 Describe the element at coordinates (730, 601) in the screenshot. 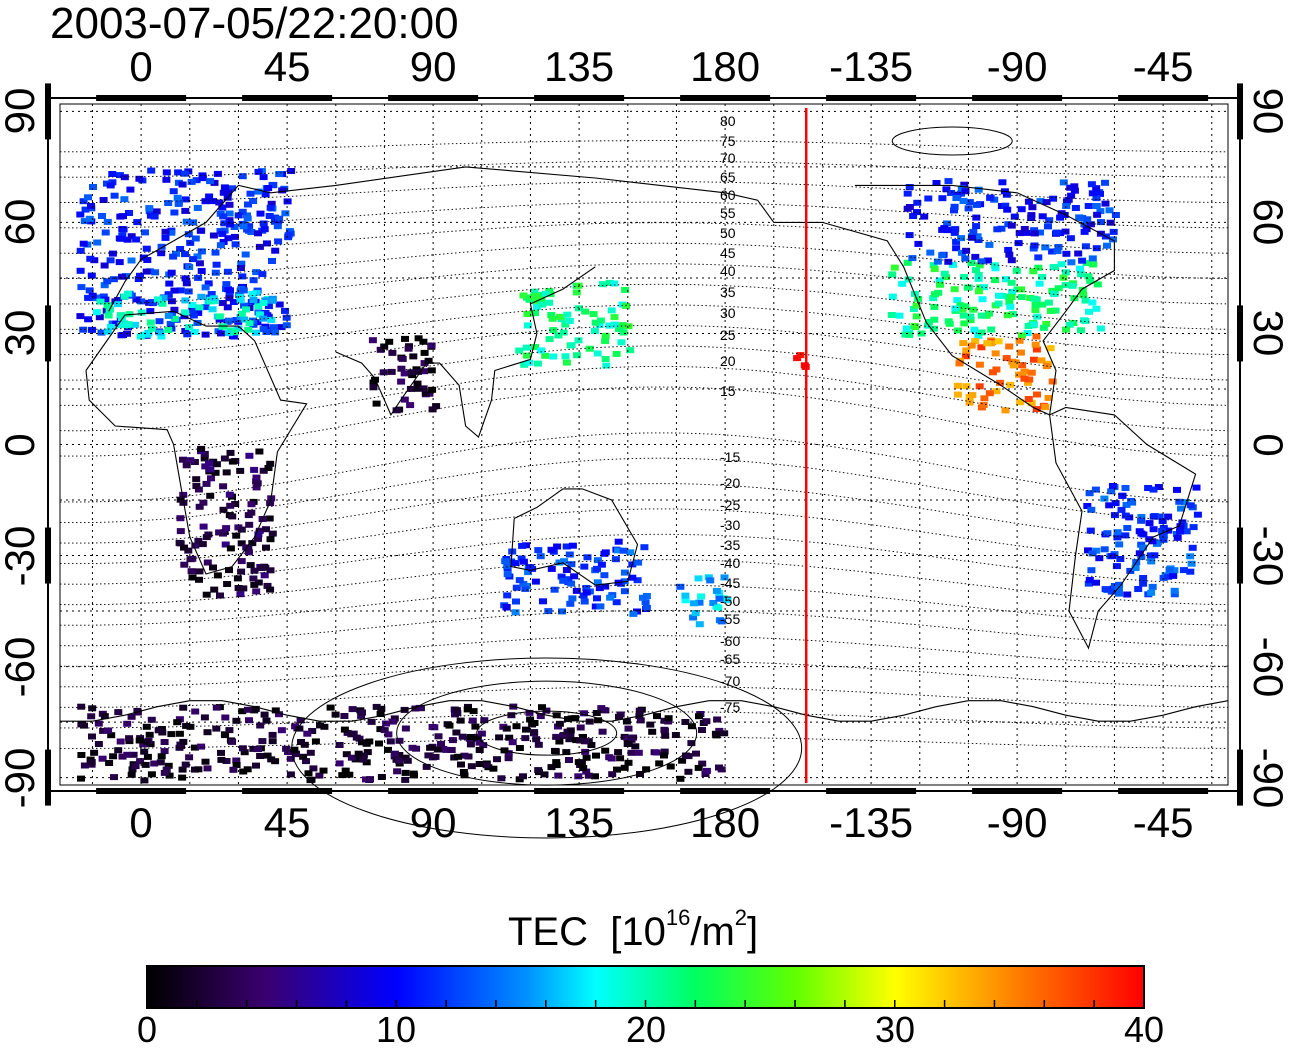

I see `contour-label: -50` at that location.